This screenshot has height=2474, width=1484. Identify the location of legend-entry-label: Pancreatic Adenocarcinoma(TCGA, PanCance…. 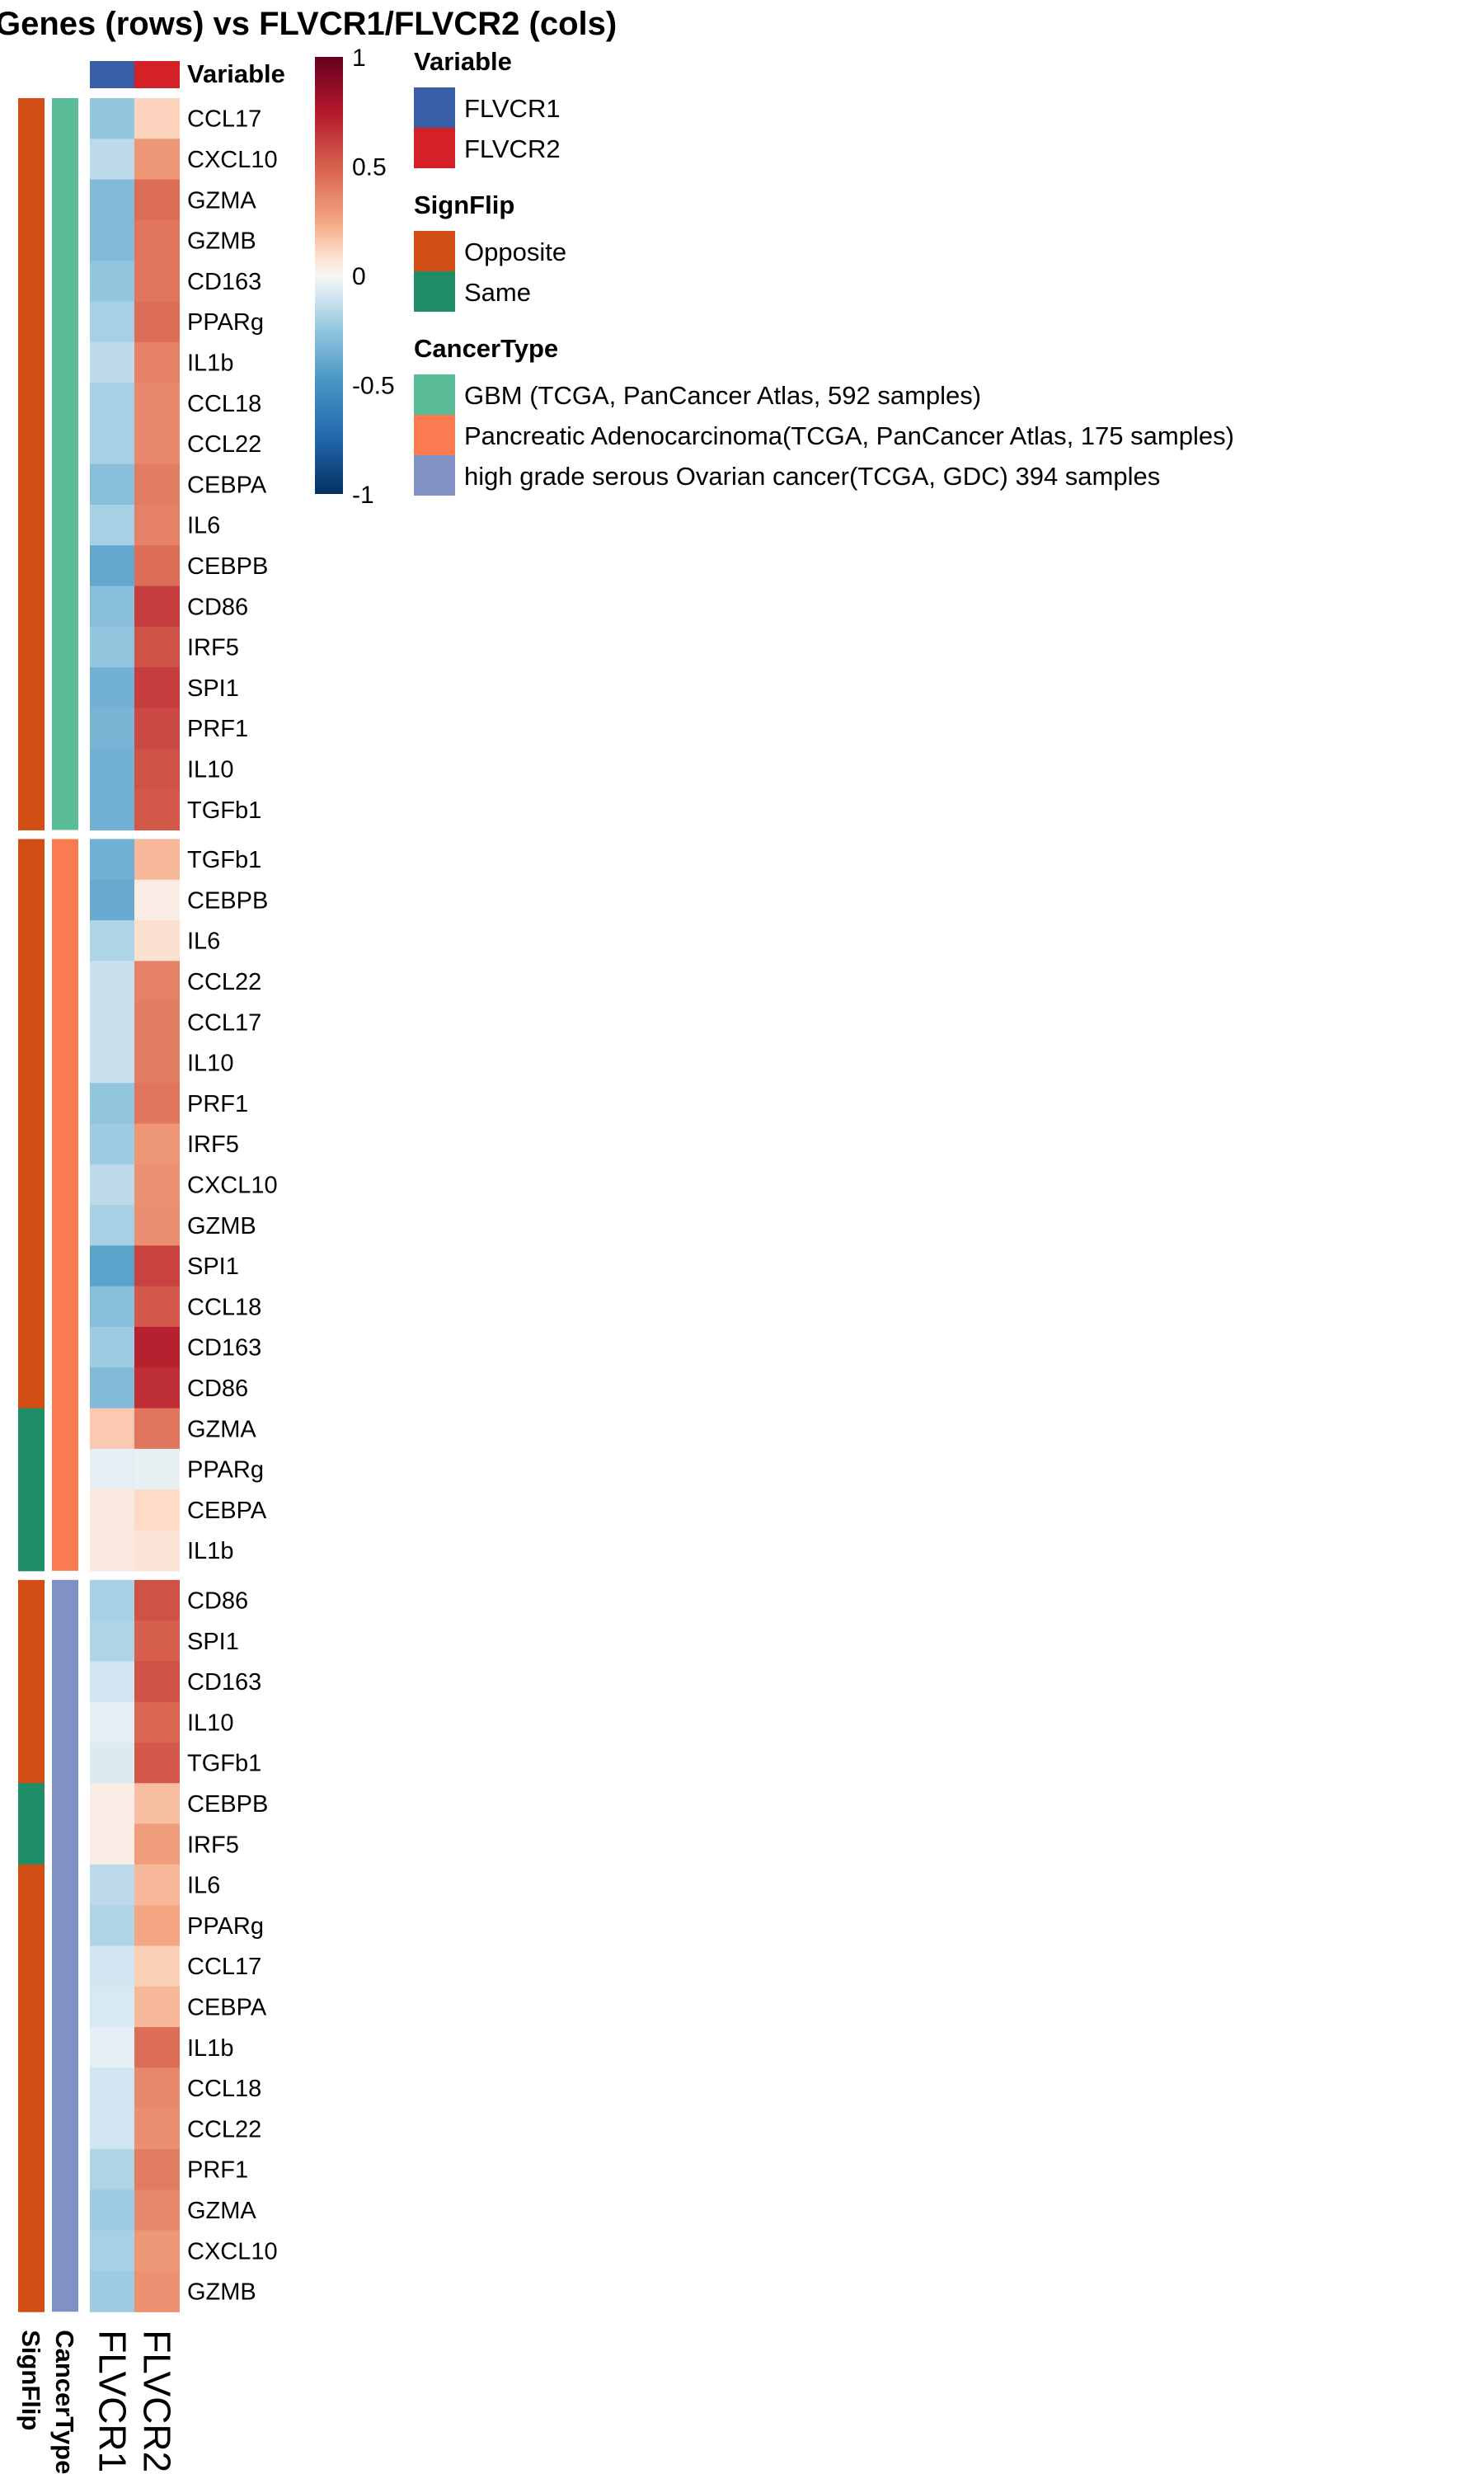
(849, 435).